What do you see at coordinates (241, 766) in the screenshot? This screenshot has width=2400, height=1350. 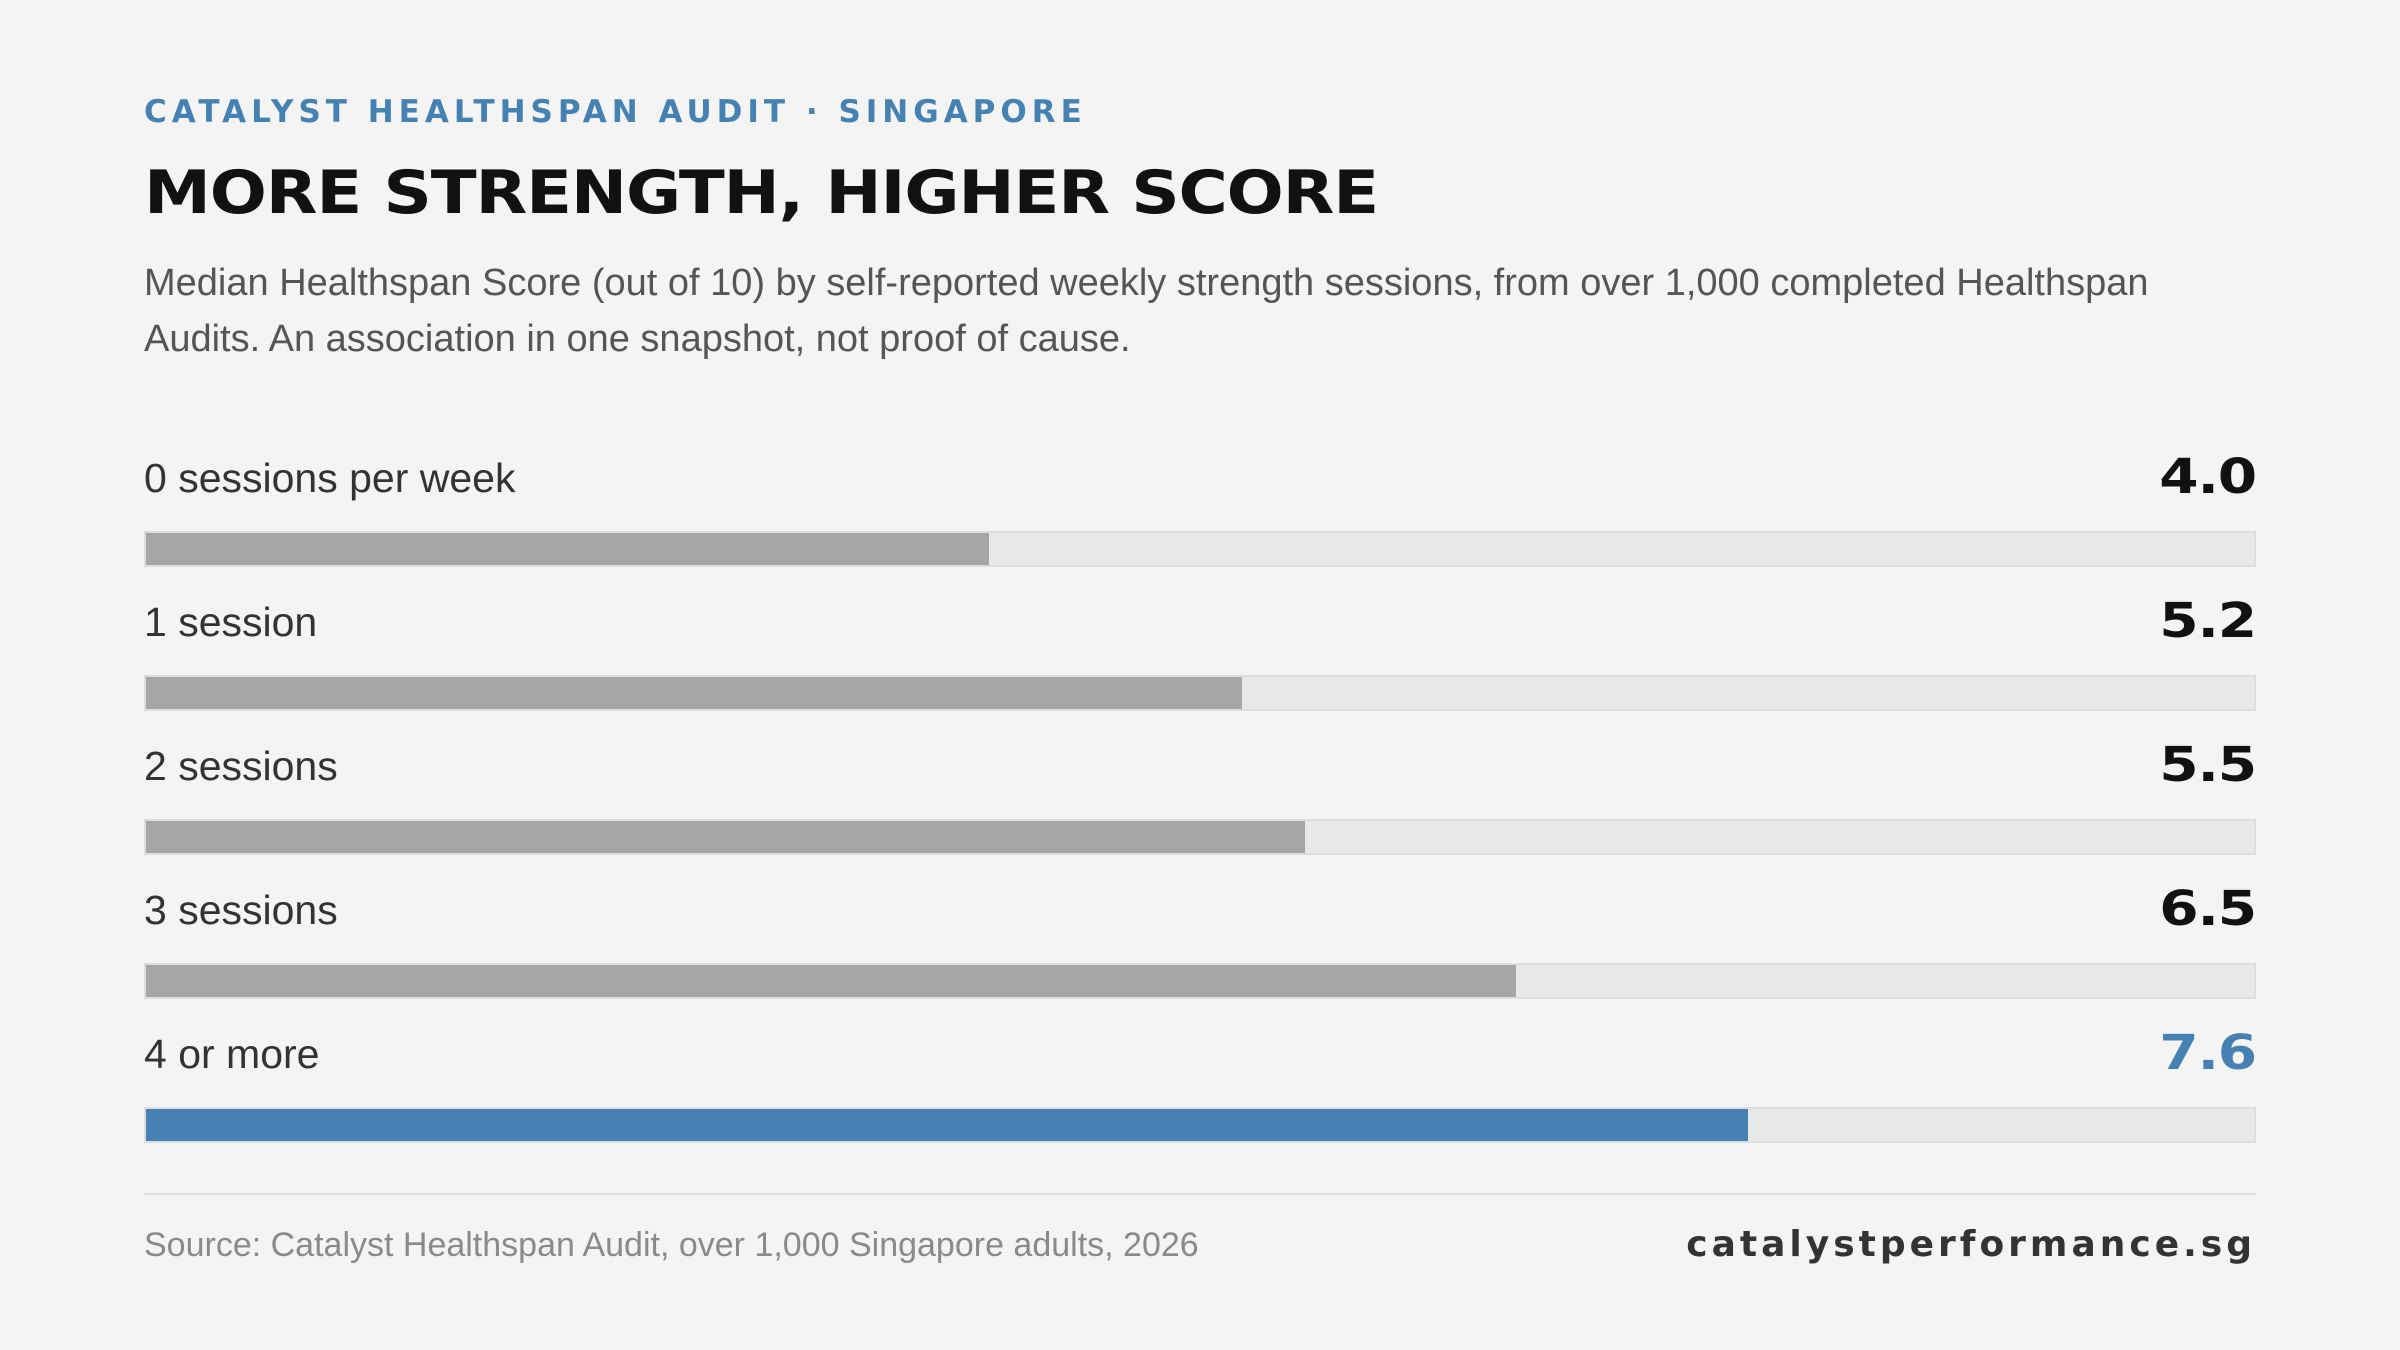 I see `bar-label: 2 sessions` at bounding box center [241, 766].